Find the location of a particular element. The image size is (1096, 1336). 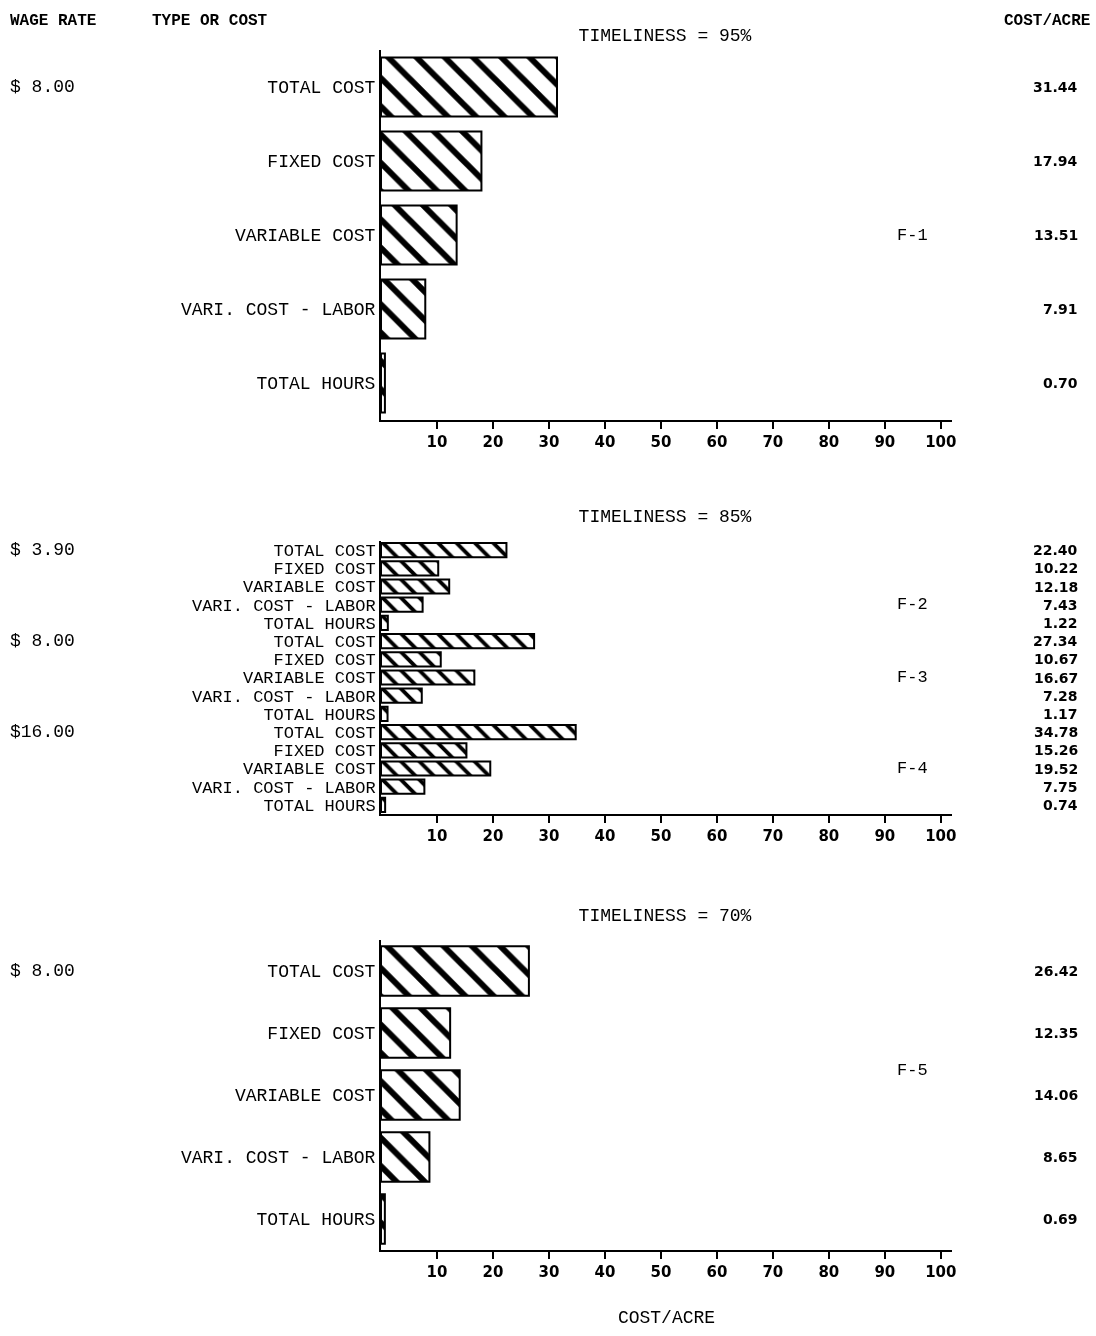

data-label: 12.18 is located at coordinates (1056, 587).